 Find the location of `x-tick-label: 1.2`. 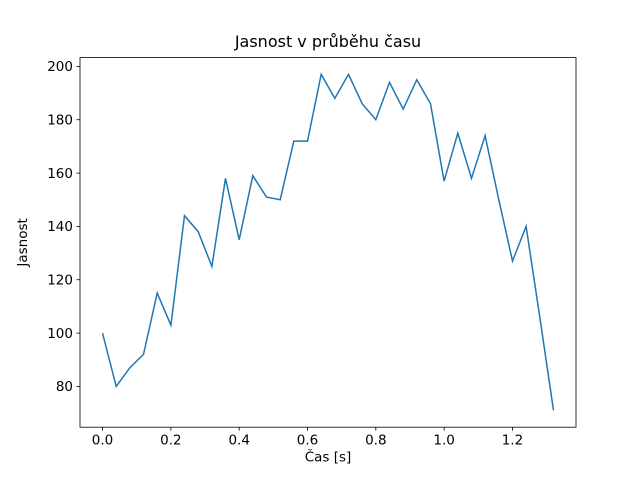

x-tick-label: 1.2 is located at coordinates (512, 441).